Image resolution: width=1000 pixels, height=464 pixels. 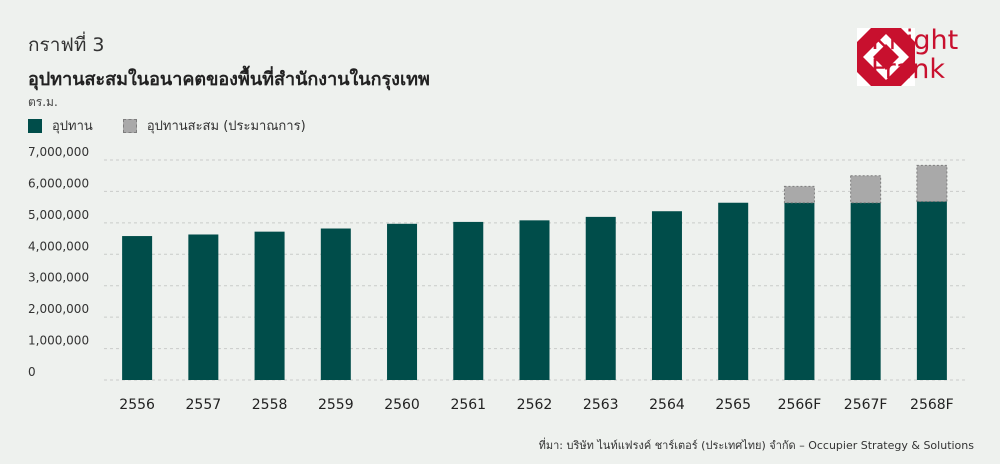 I want to click on legend-item-forecast: อุปทานสะสม (ประมาณการ), so click(x=214, y=125).